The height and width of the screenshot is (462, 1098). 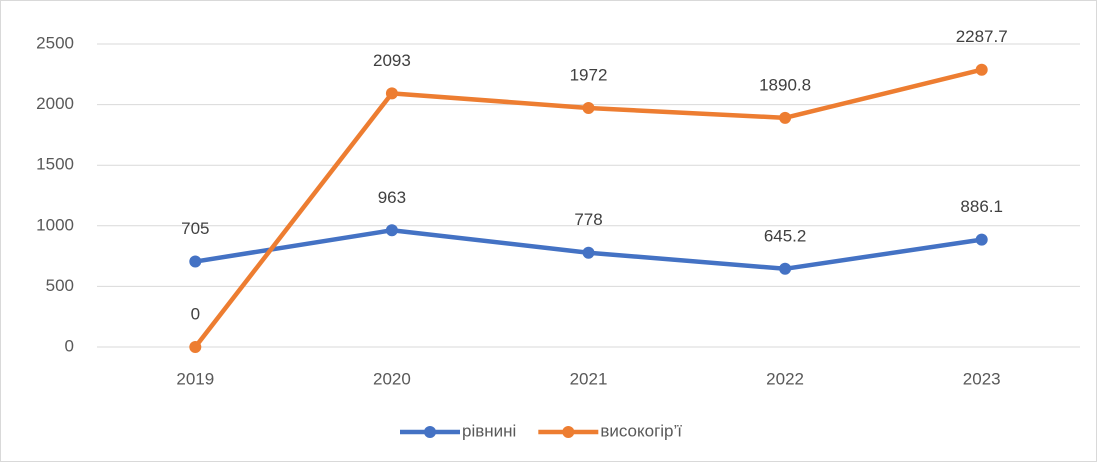 I want to click on data-label: 1972, so click(x=589, y=74).